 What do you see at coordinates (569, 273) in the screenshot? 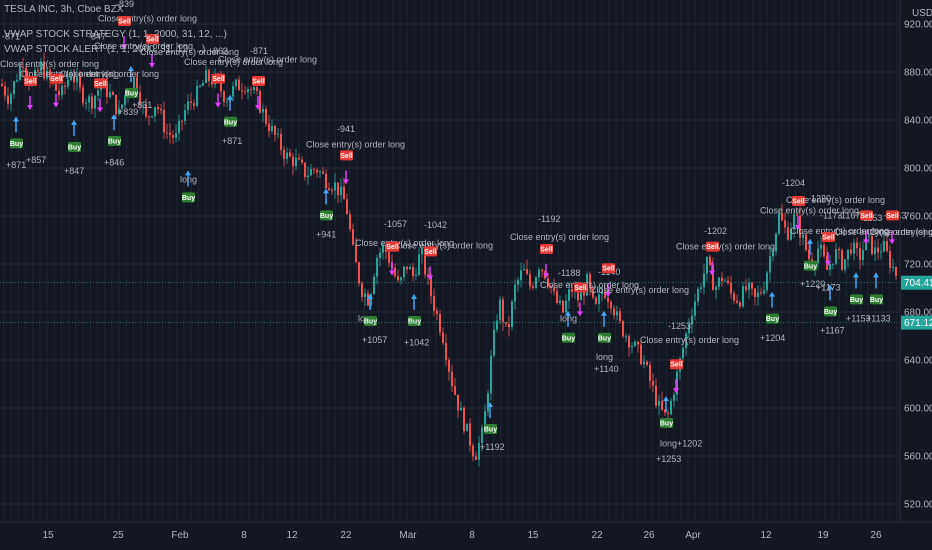
I see `trade-annotation: -1188` at bounding box center [569, 273].